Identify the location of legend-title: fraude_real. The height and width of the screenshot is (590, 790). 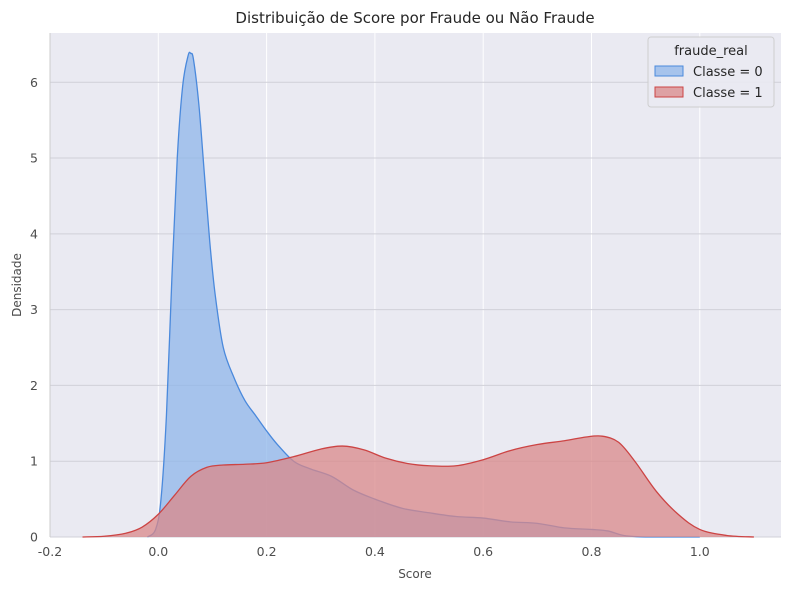
(711, 51).